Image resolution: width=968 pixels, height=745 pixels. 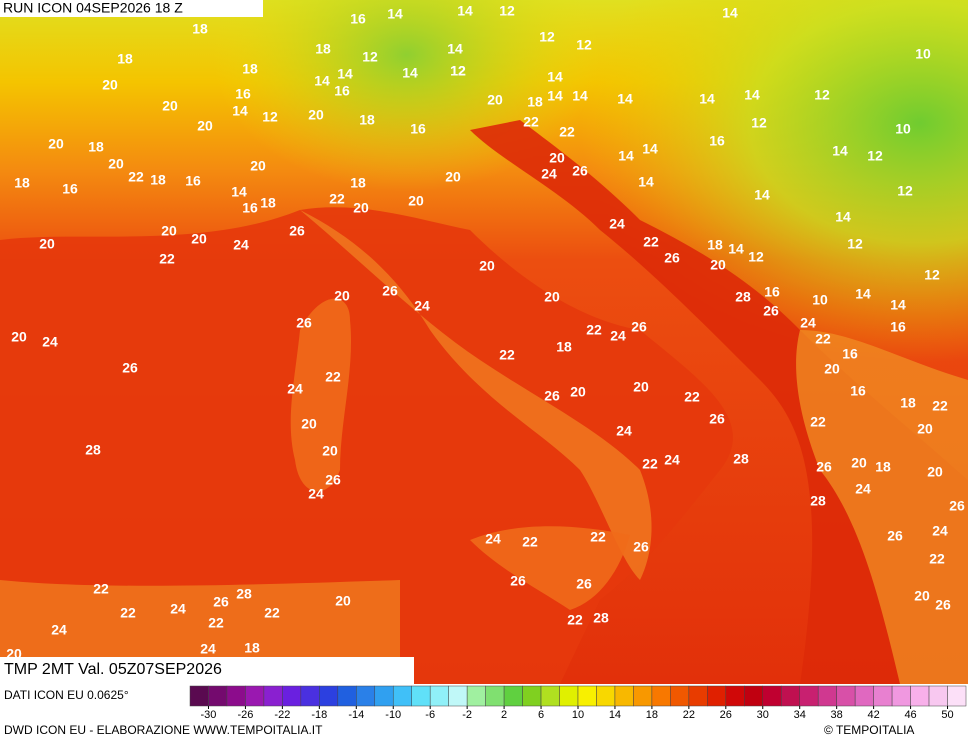 What do you see at coordinates (467, 715) in the screenshot?
I see `colorbar-tick-label: -2` at bounding box center [467, 715].